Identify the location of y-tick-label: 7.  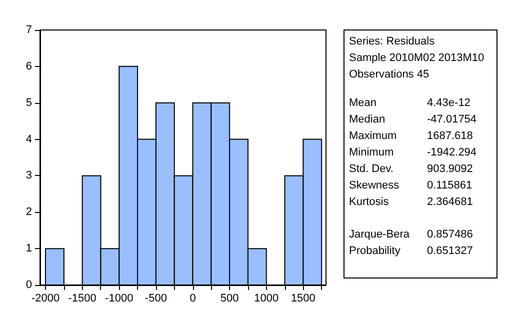
(29, 30).